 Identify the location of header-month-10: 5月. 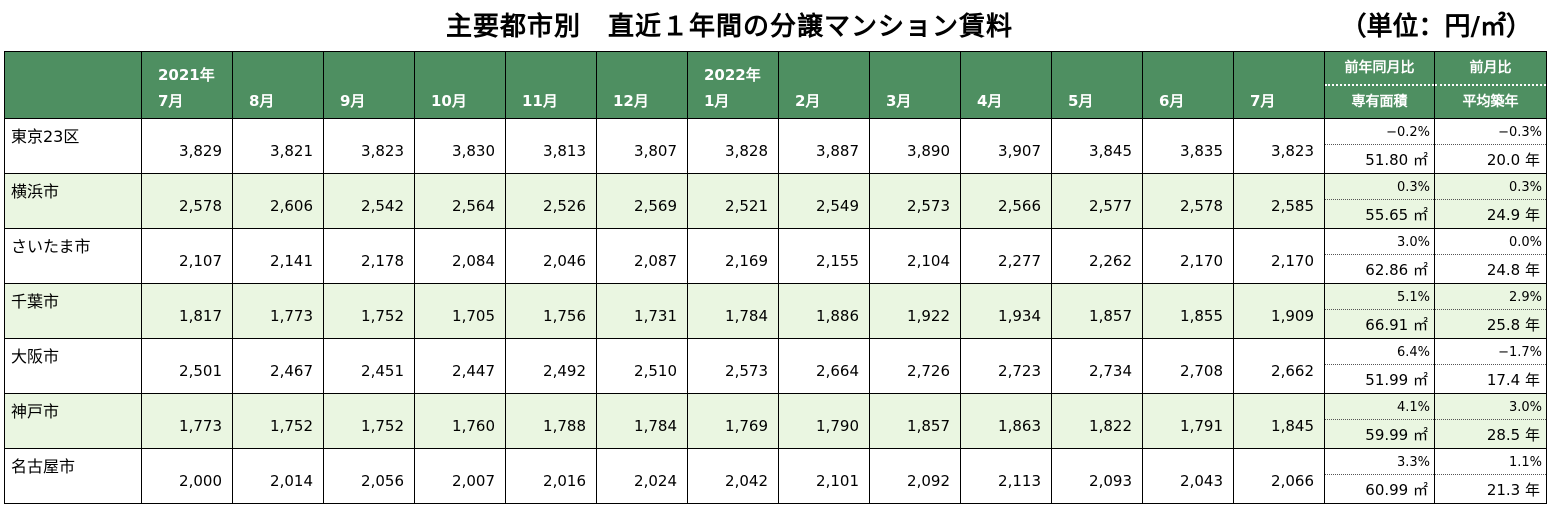
(1097, 85).